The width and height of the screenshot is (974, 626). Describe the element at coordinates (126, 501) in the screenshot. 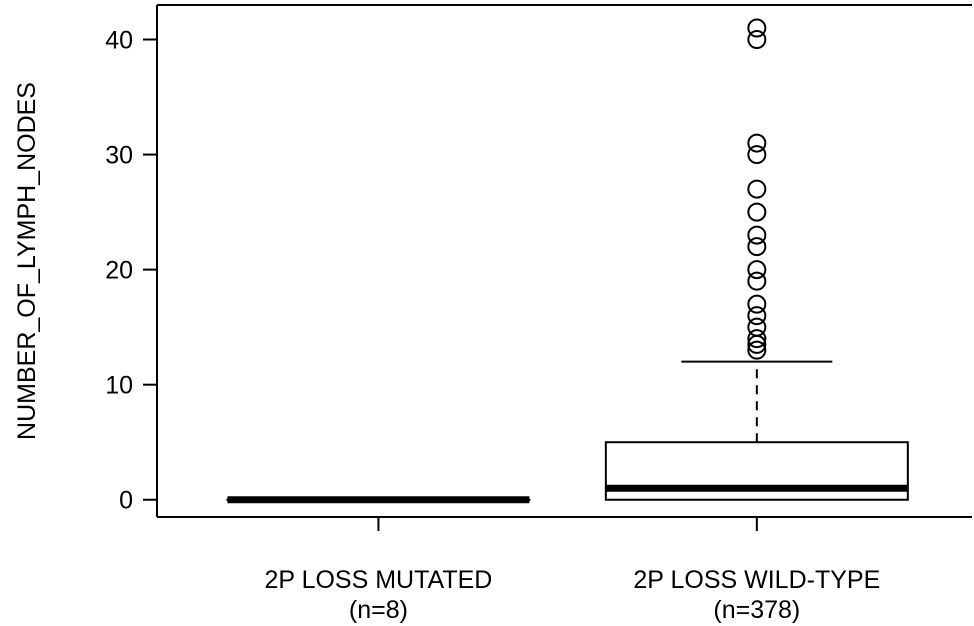

I see `y-tick-label: 0` at that location.